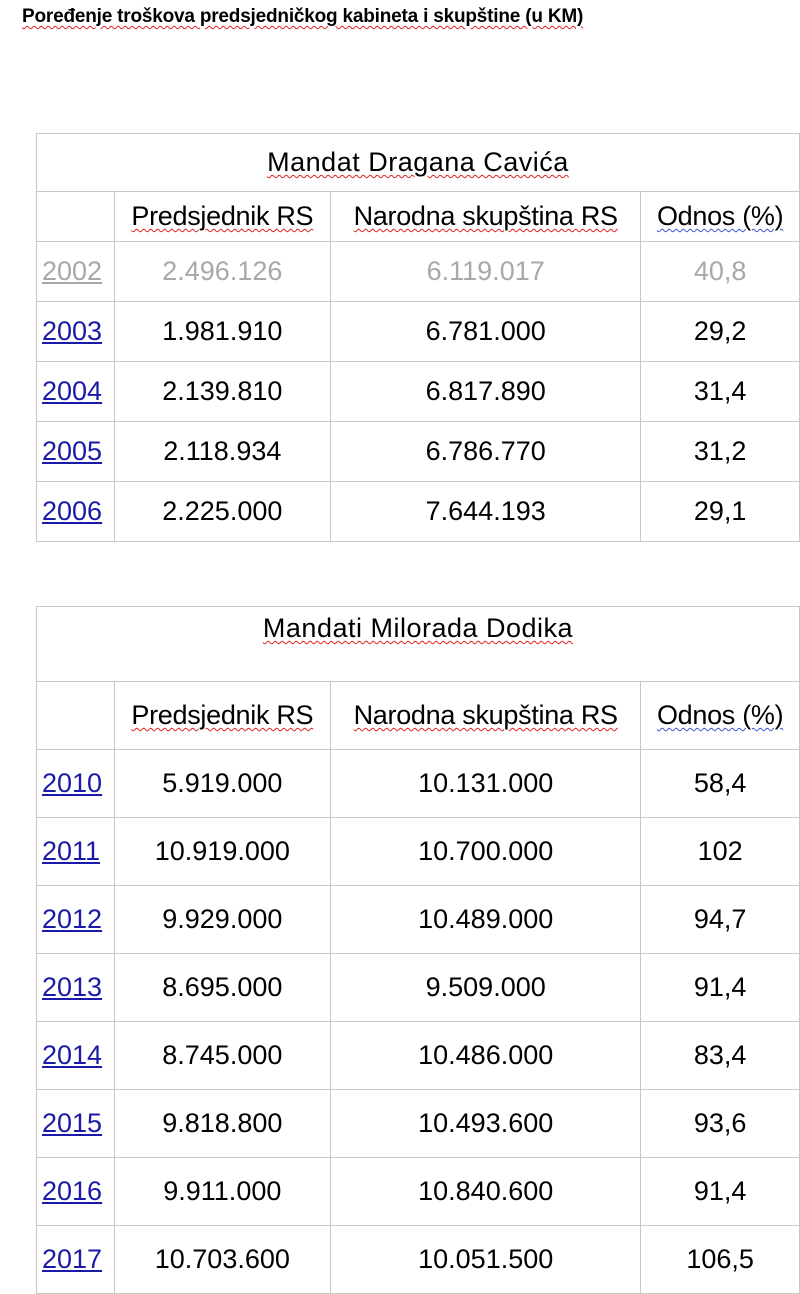  I want to click on predsjednik-value: 8.695.000, so click(222, 987).